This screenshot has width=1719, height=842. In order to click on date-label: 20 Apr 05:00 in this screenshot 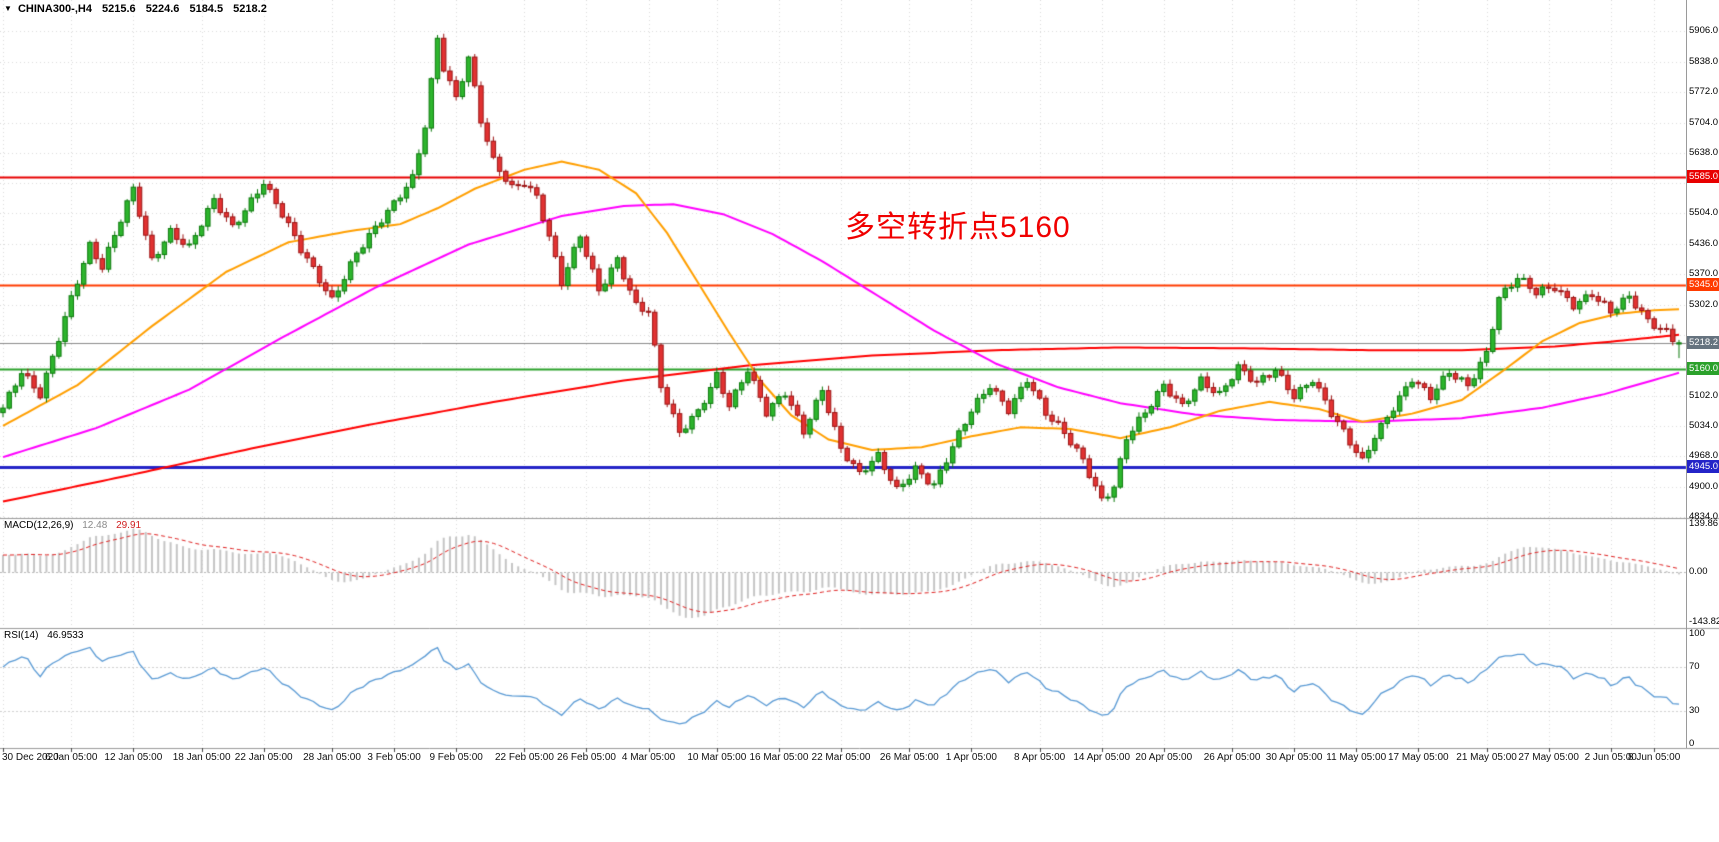, I will do `click(1164, 757)`.